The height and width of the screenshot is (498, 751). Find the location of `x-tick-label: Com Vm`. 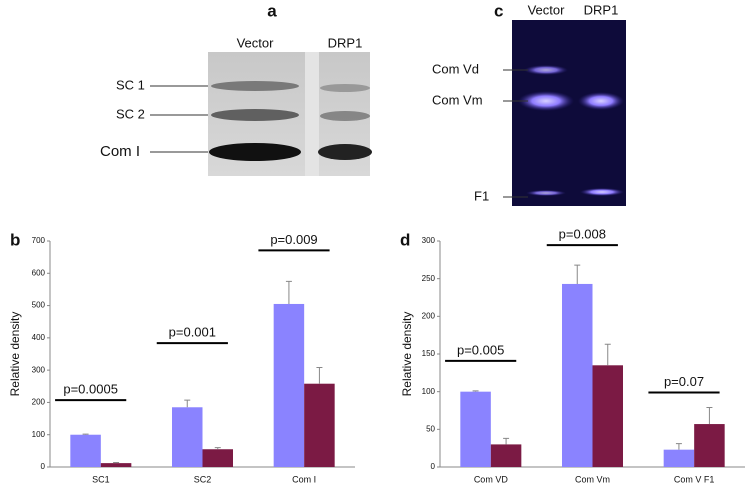

x-tick-label: Com Vm is located at coordinates (592, 479).